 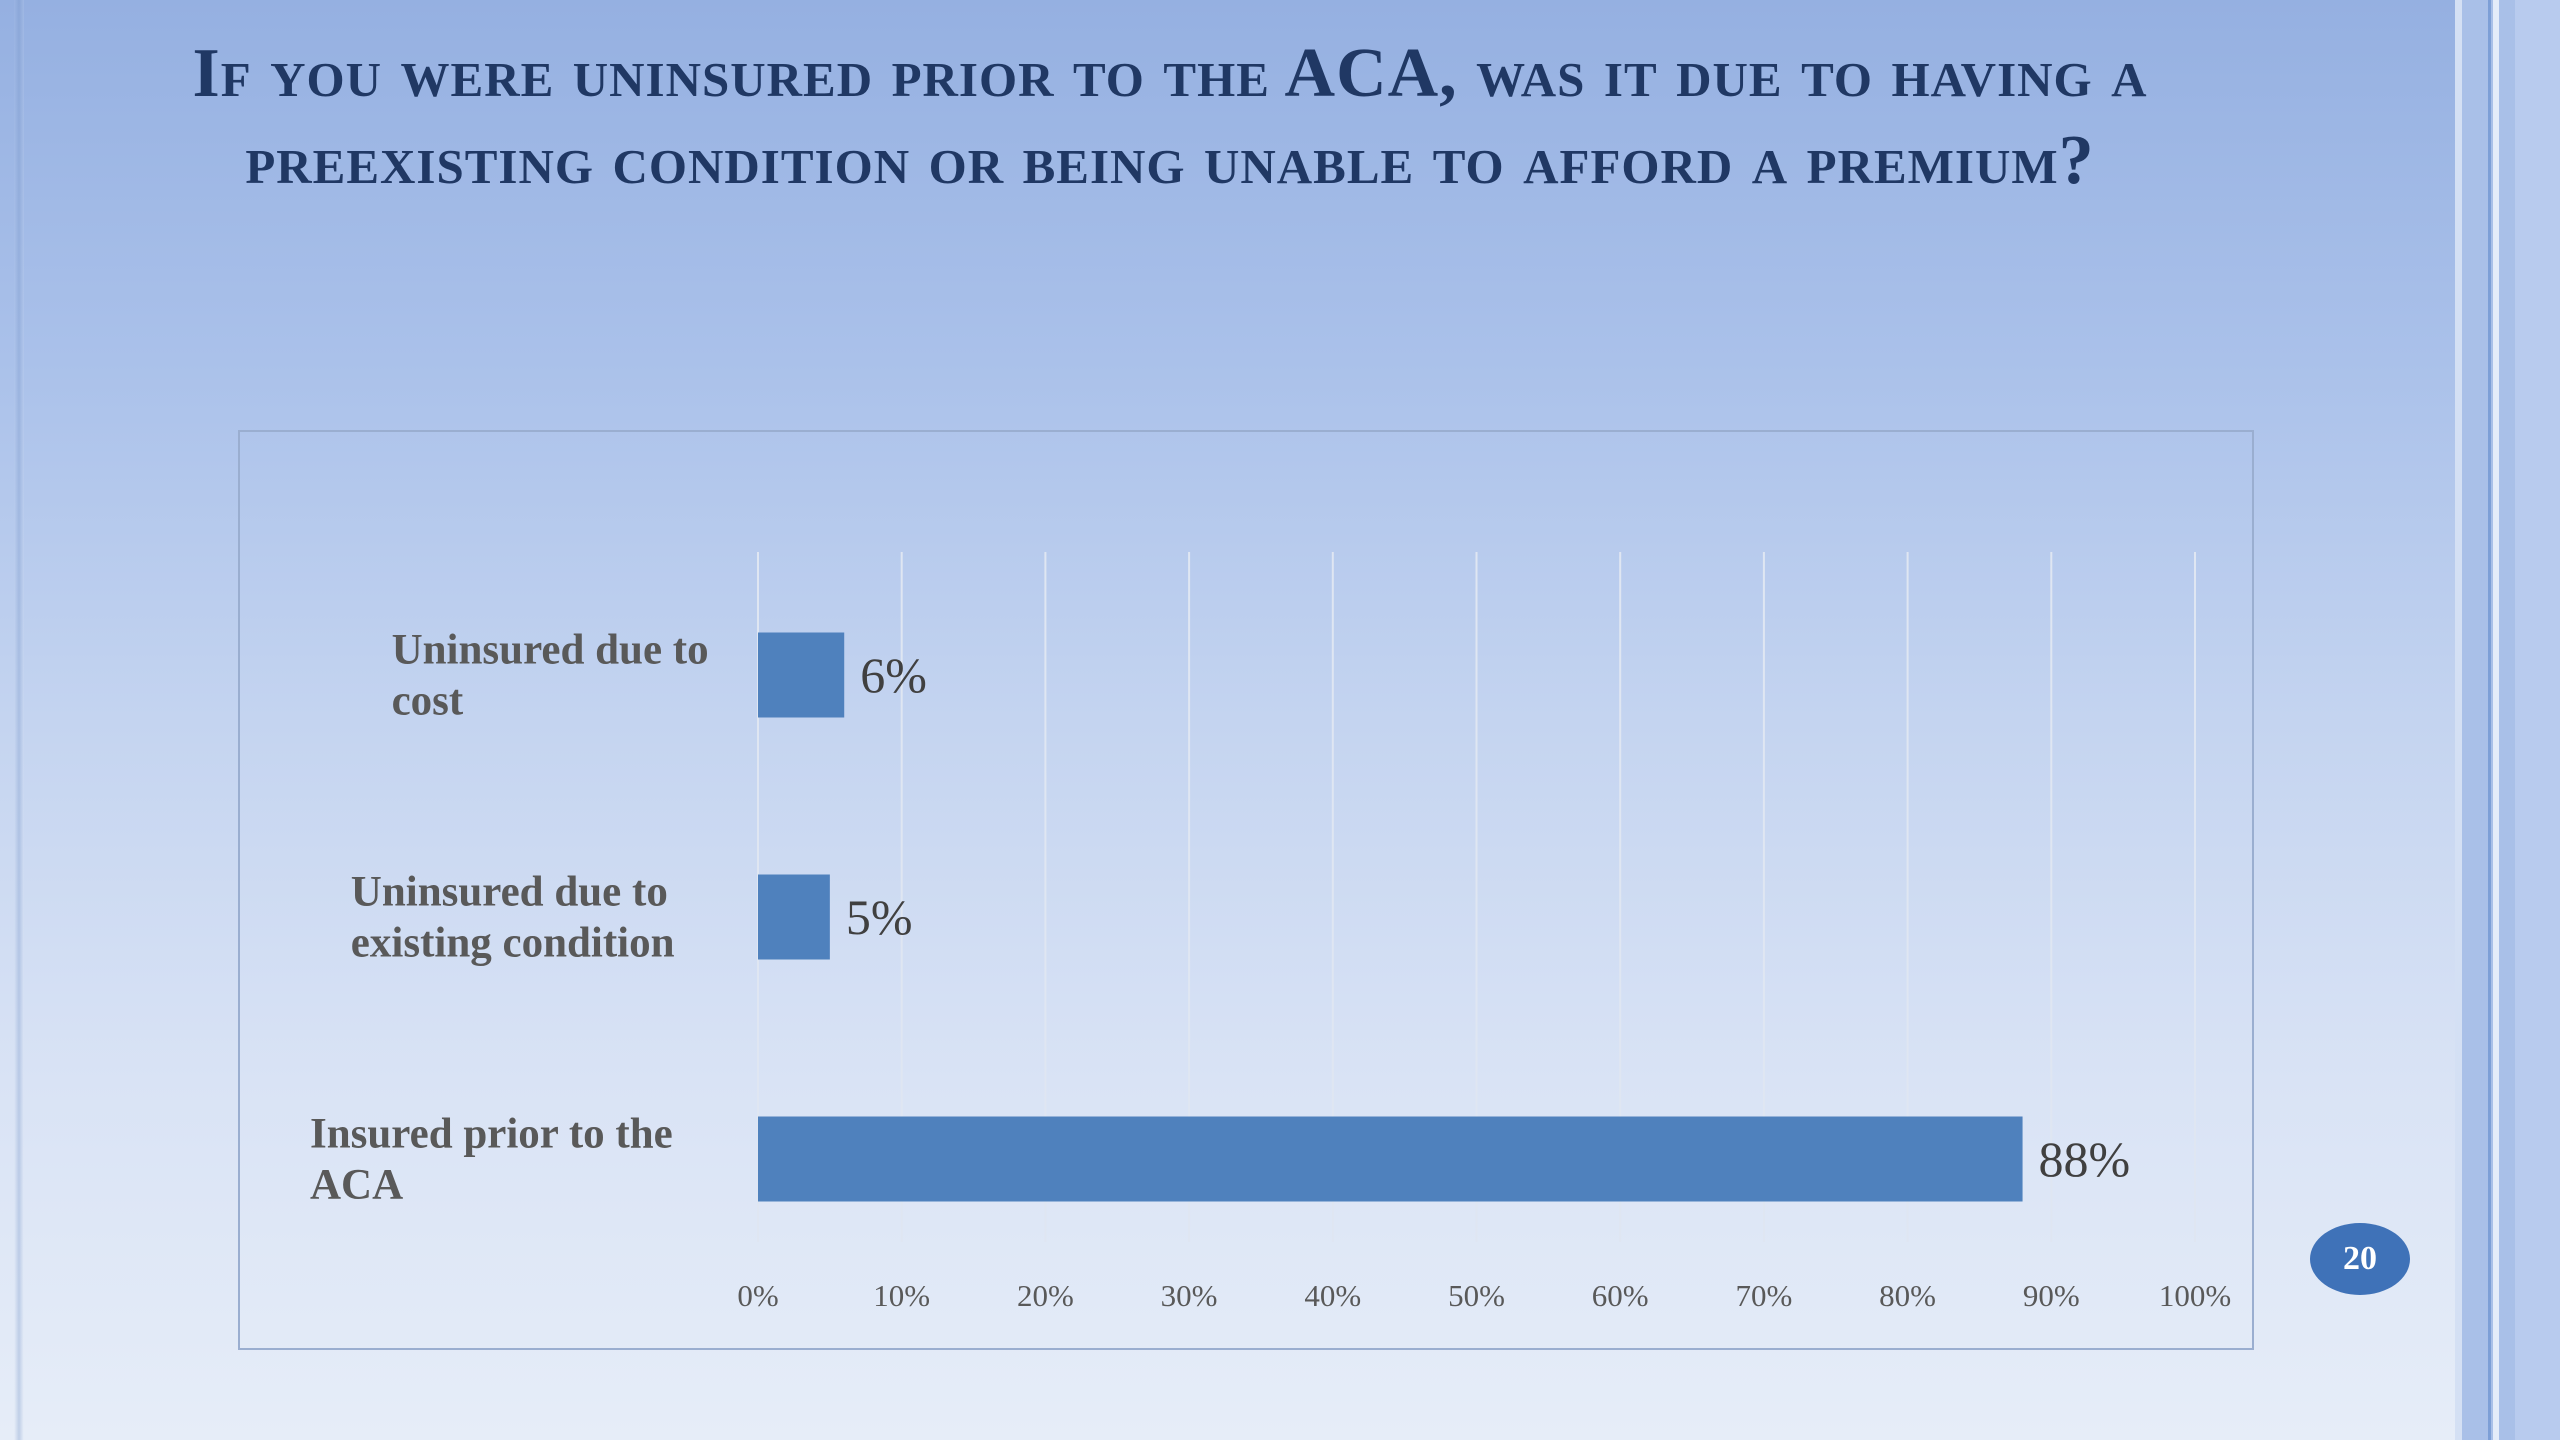 What do you see at coordinates (1189, 1295) in the screenshot?
I see `x-tick-label: 30%` at bounding box center [1189, 1295].